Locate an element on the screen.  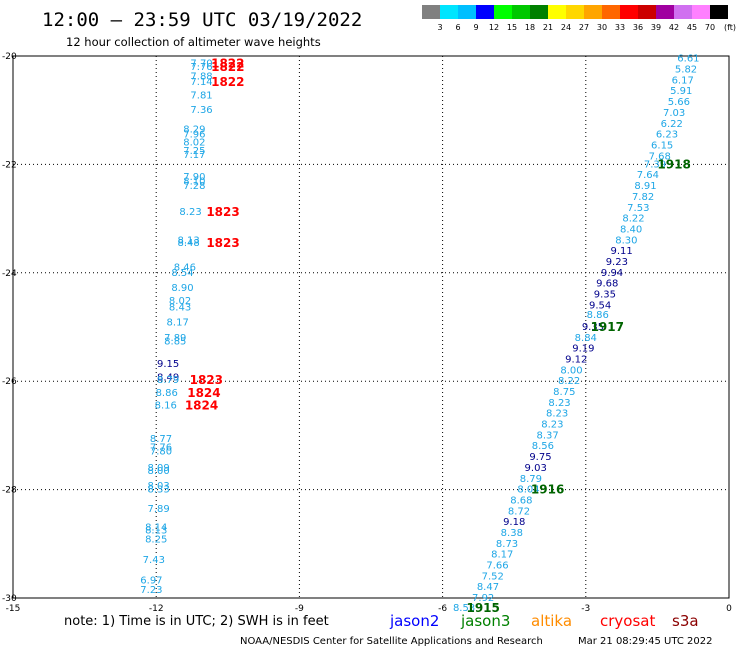
swh-label: 6.15 is located at coordinates (662, 145).